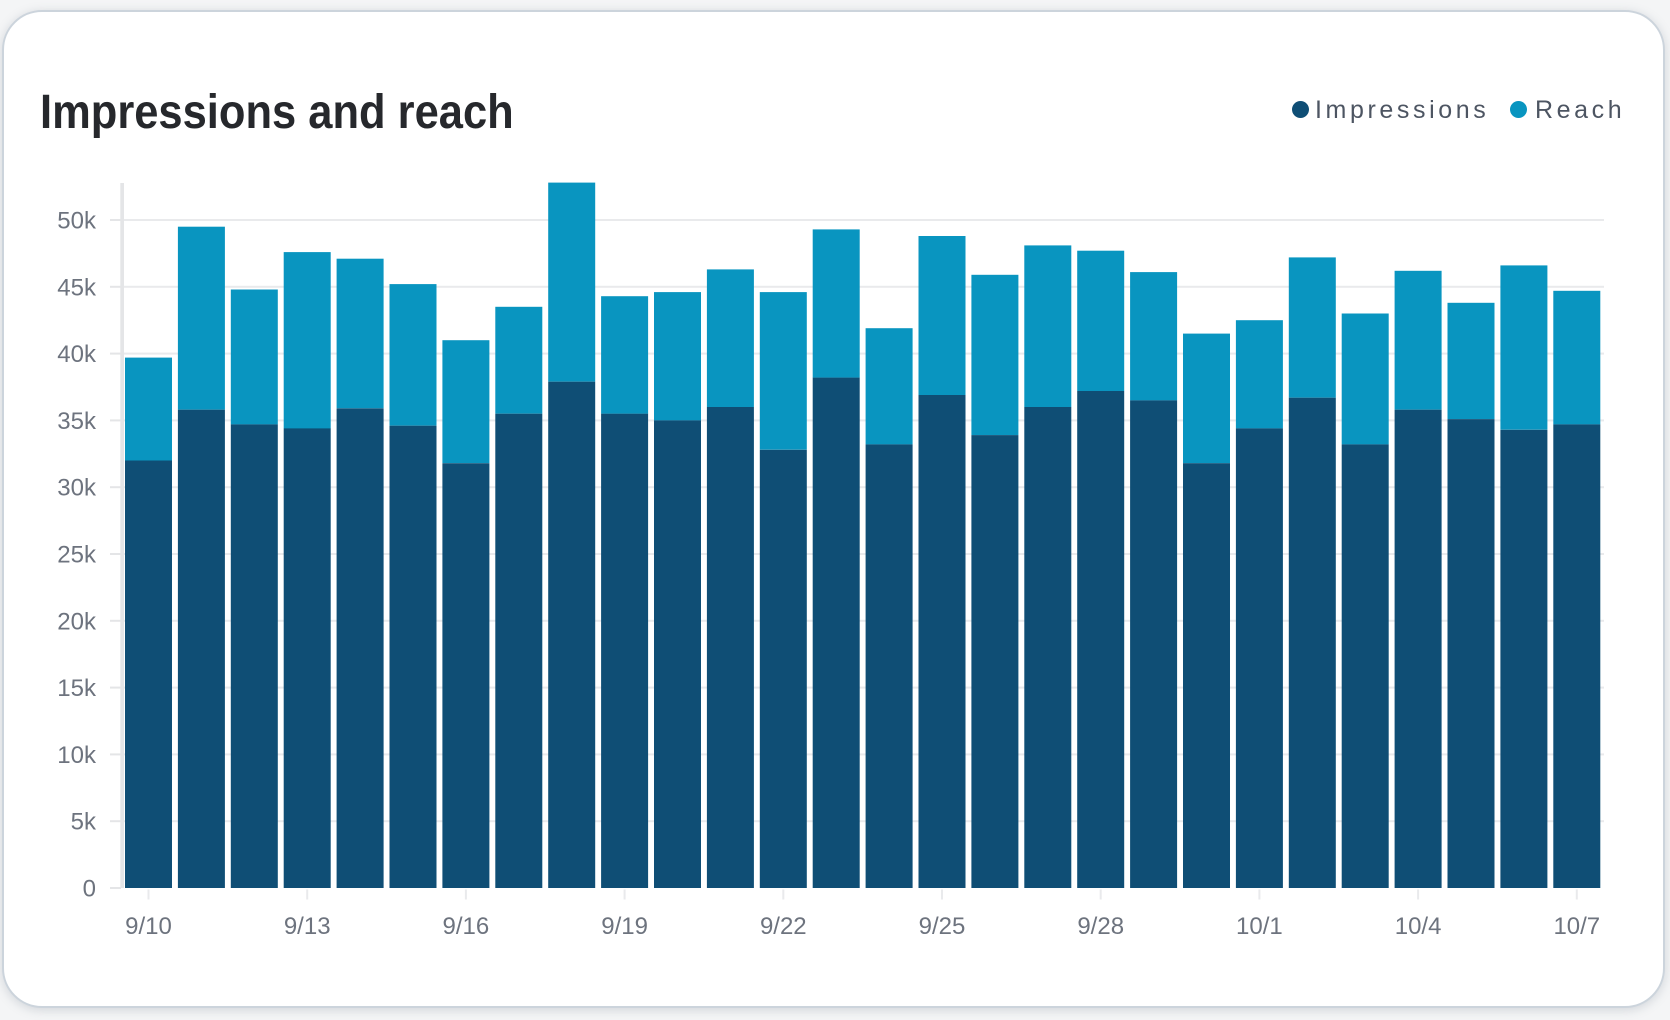 Image resolution: width=1670 pixels, height=1020 pixels. I want to click on svg-text: 9/16, so click(466, 926).